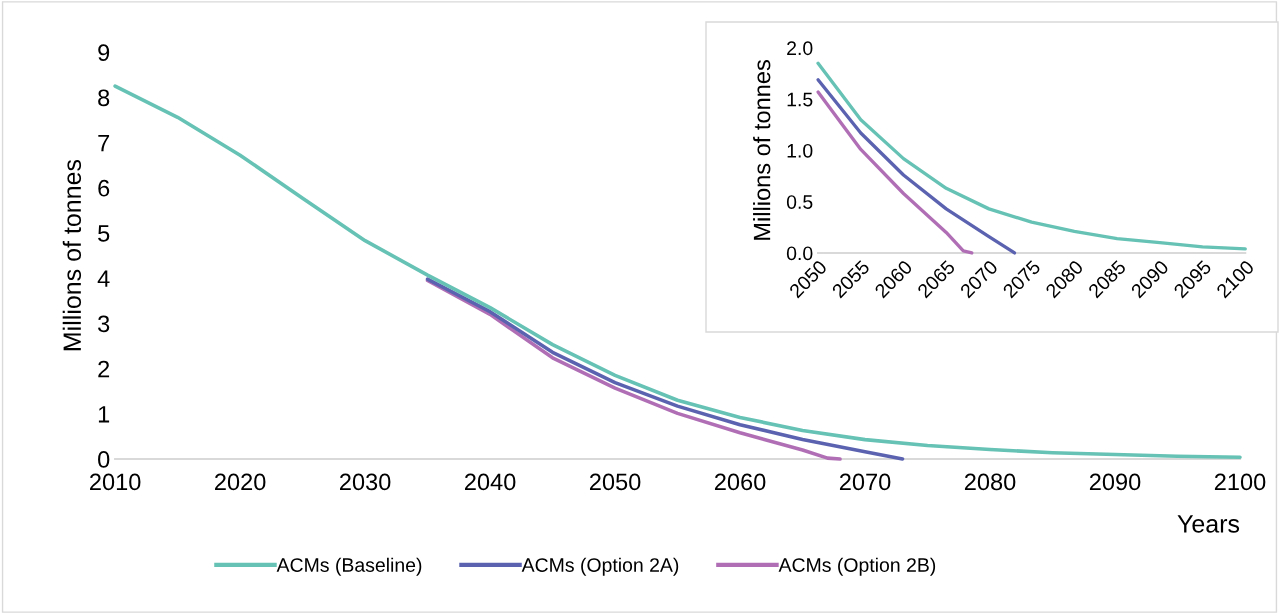 The image size is (1279, 614). I want to click on x-tick-label: 2080, so click(990, 482).